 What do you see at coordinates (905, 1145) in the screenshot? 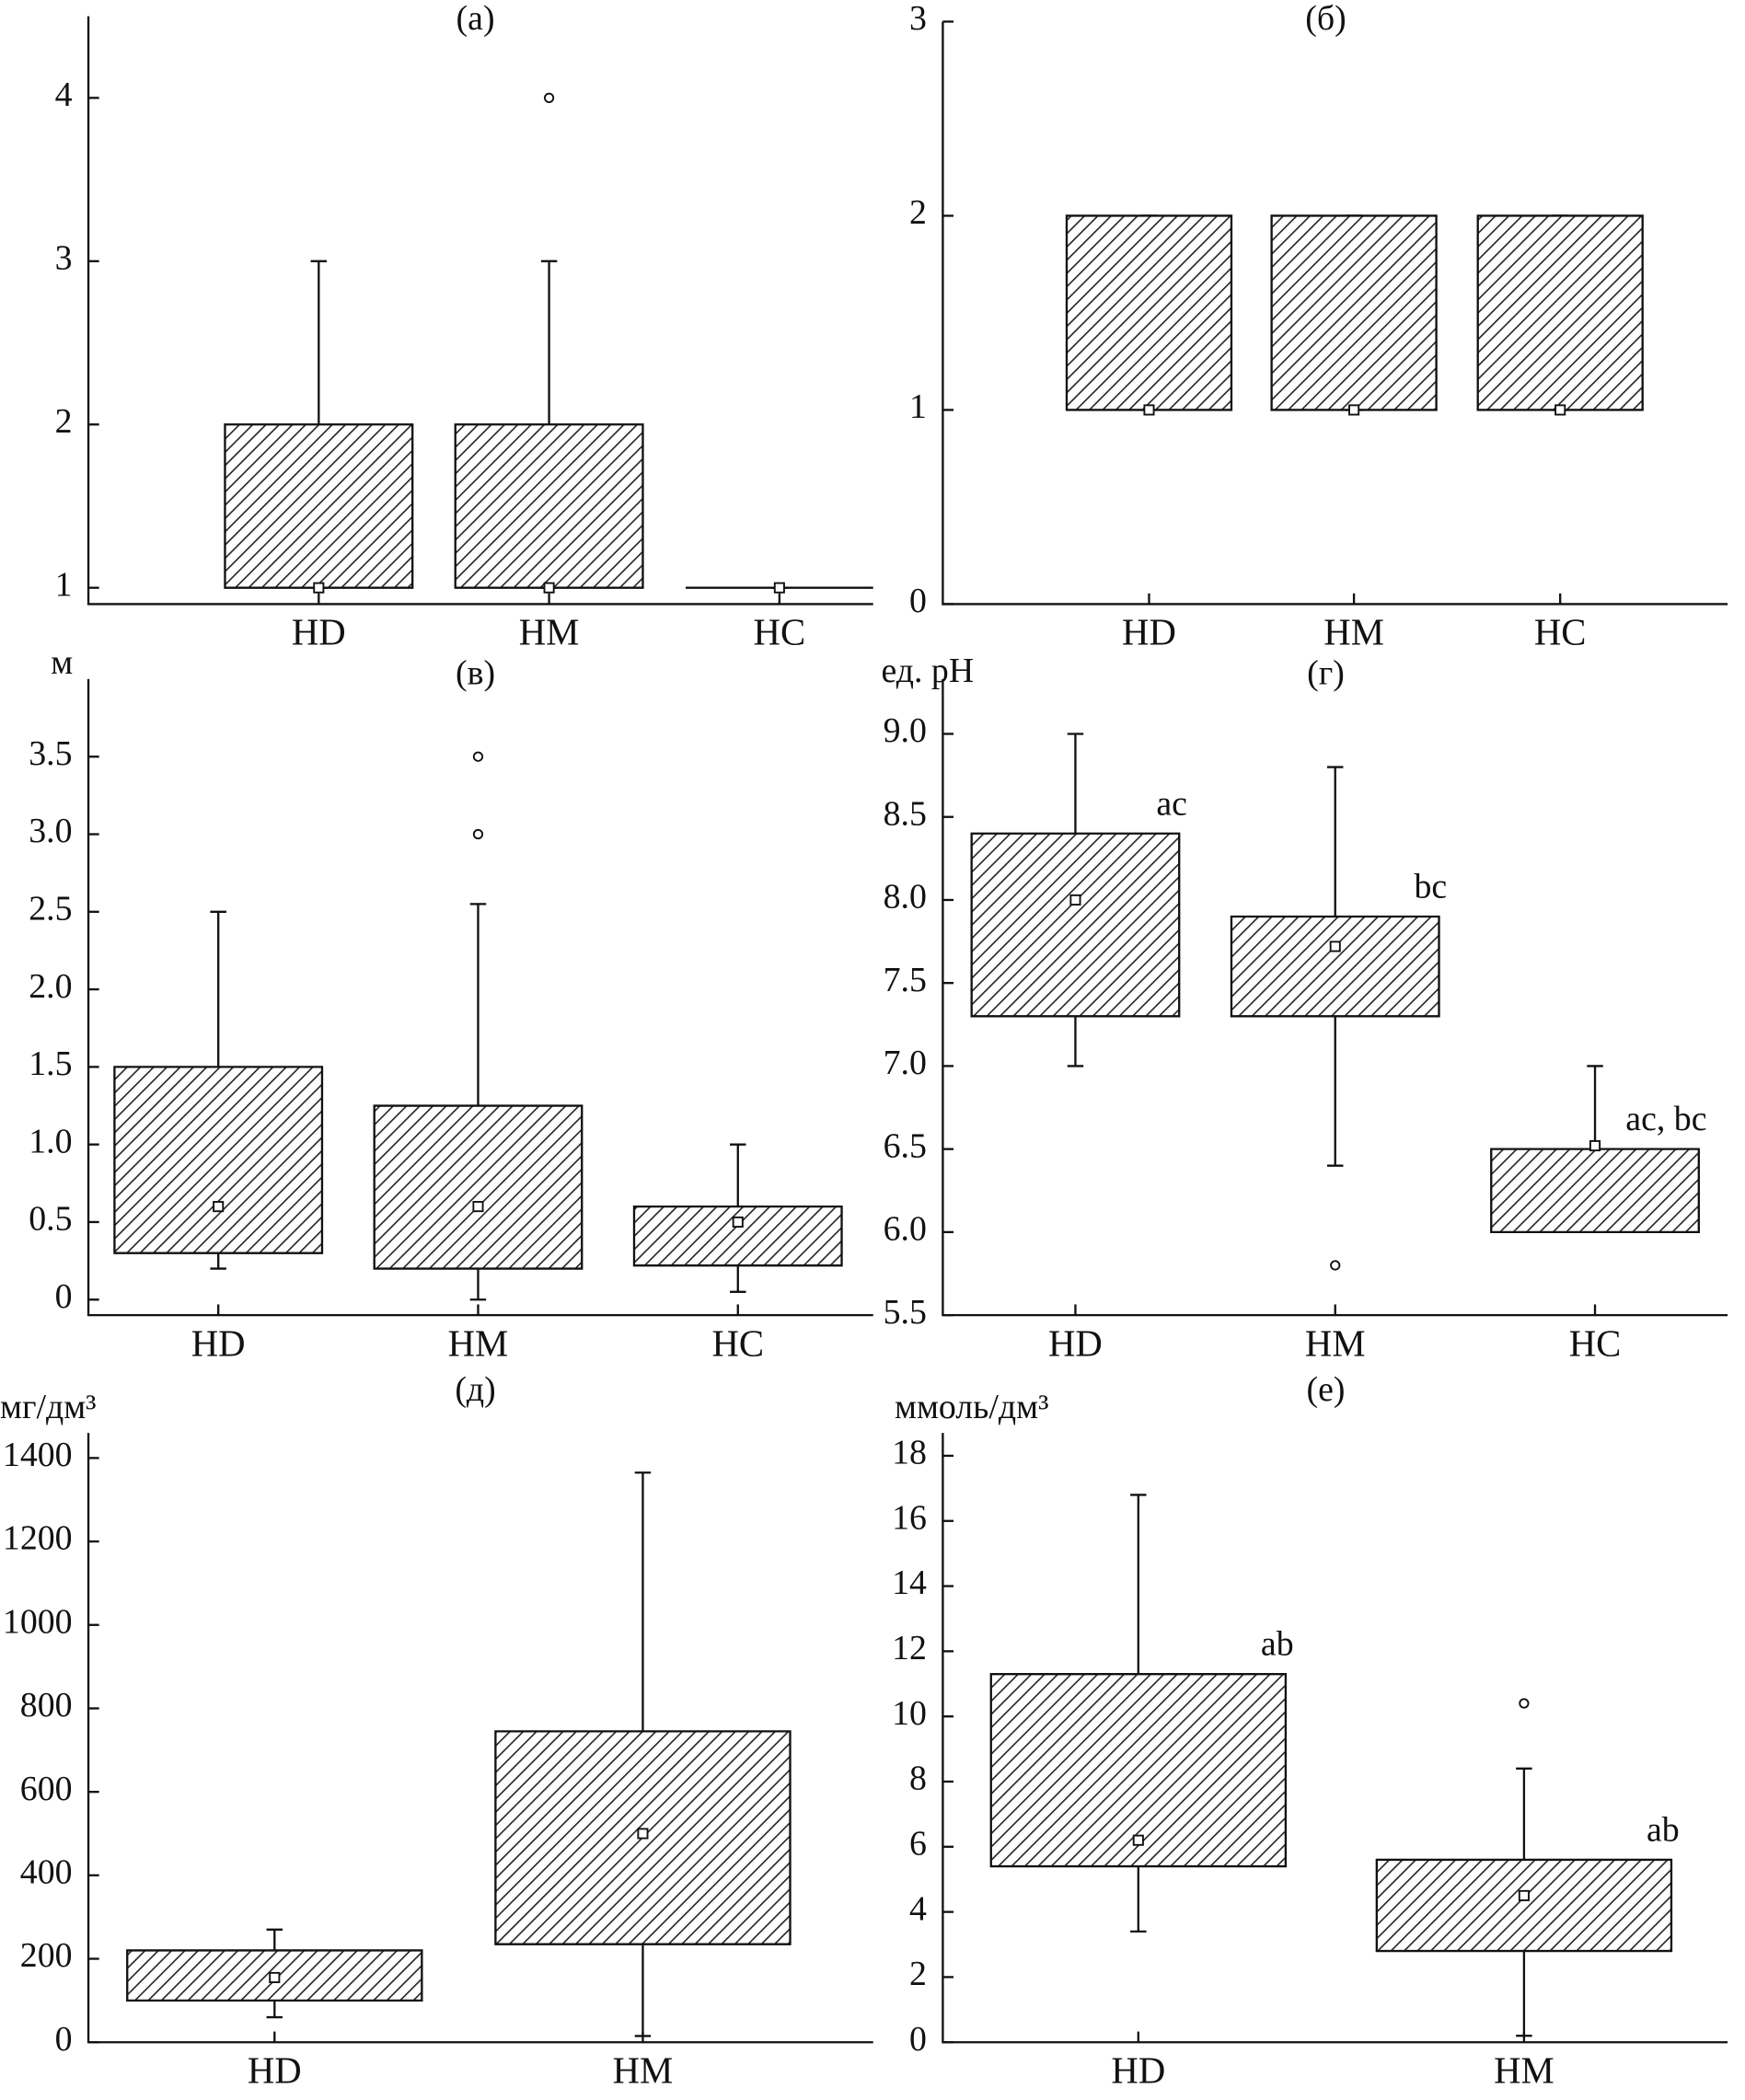
I see `y-tick-label: 6.5` at bounding box center [905, 1145].